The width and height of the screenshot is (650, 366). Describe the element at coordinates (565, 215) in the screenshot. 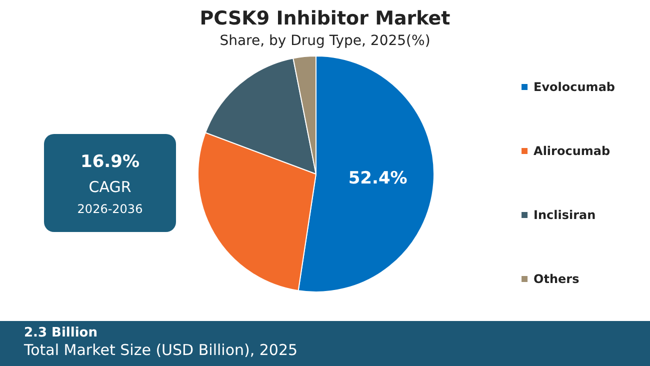

I see `legend-label: Inclisiran` at that location.